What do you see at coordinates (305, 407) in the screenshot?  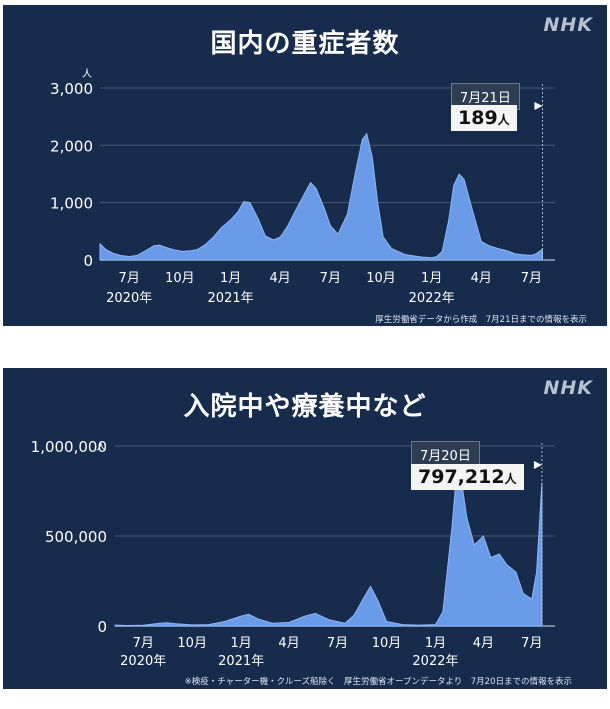 I see `chart-title: 入院中や療養中など` at bounding box center [305, 407].